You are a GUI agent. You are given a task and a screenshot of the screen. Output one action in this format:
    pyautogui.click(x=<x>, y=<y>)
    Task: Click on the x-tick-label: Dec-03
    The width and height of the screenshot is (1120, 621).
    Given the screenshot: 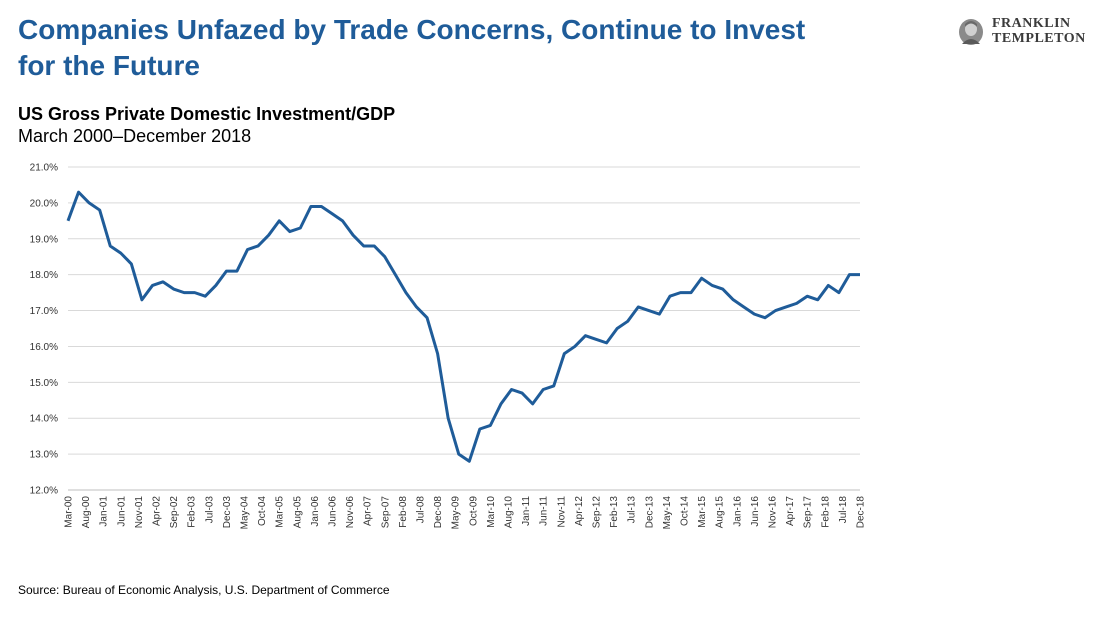 What is the action you would take?
    pyautogui.click(x=227, y=512)
    